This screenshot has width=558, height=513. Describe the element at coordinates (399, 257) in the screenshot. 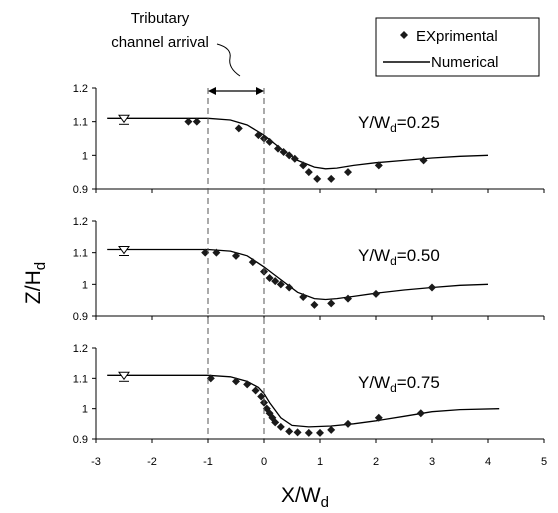

I see `panel-label: Y/Wd=0.50` at that location.